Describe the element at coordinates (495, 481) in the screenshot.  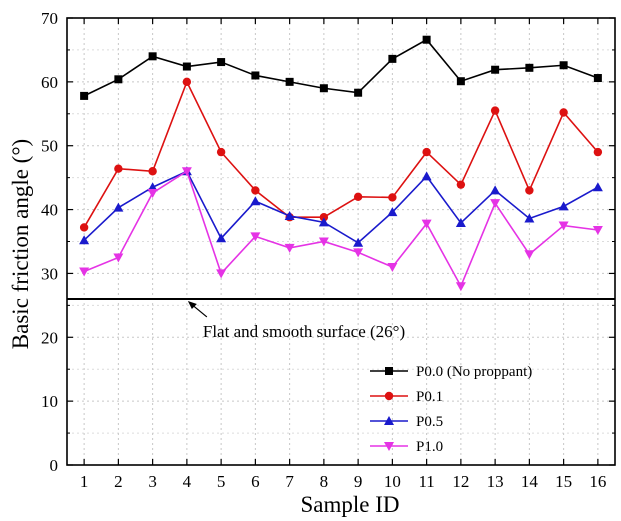
I see `x-tick-label: 13` at that location.